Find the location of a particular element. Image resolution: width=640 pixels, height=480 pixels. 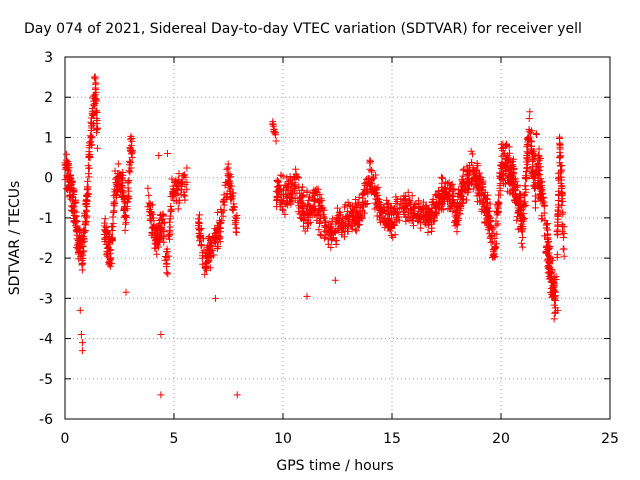

x-tick-label: 10 is located at coordinates (283, 439).